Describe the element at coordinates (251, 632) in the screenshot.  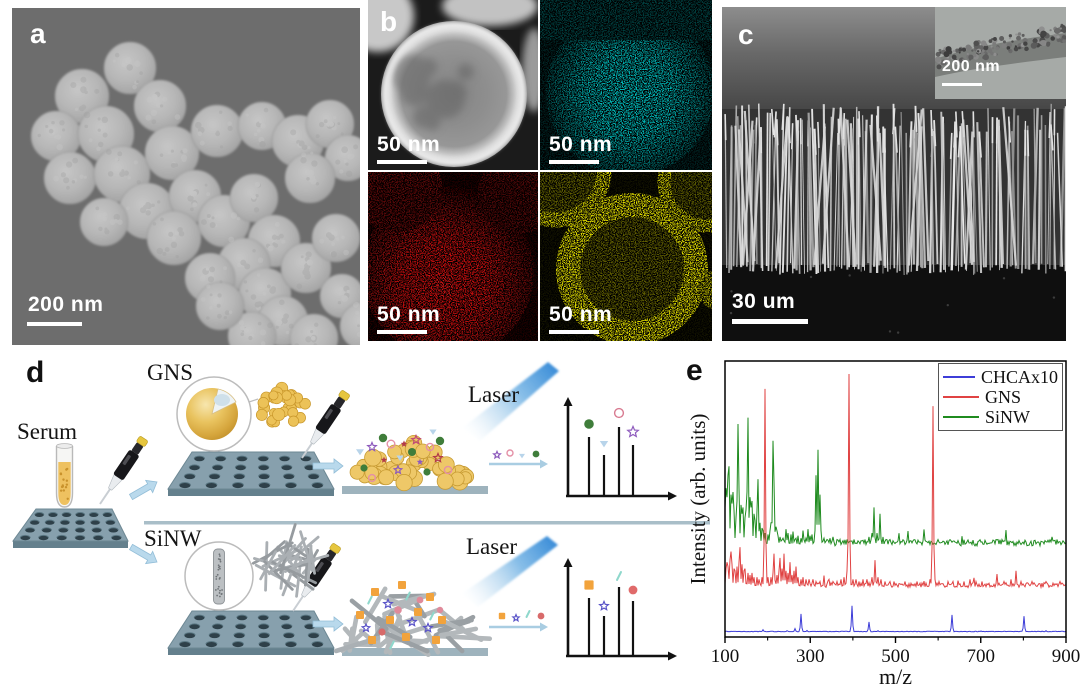
I see `well-plate-sinw` at that location.